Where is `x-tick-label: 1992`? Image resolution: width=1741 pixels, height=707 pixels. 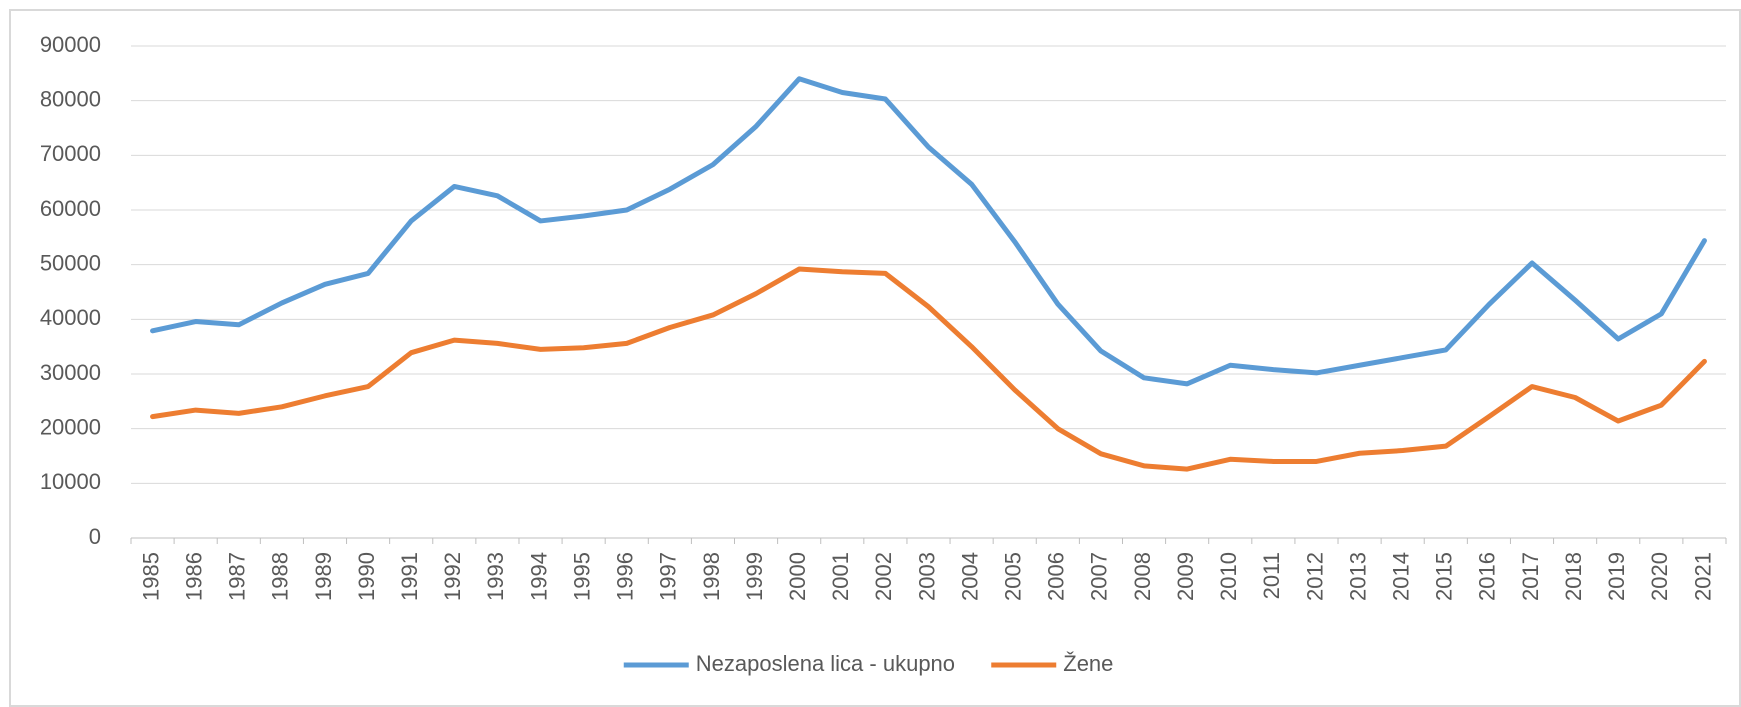
x-tick-label: 1992 is located at coordinates (452, 576).